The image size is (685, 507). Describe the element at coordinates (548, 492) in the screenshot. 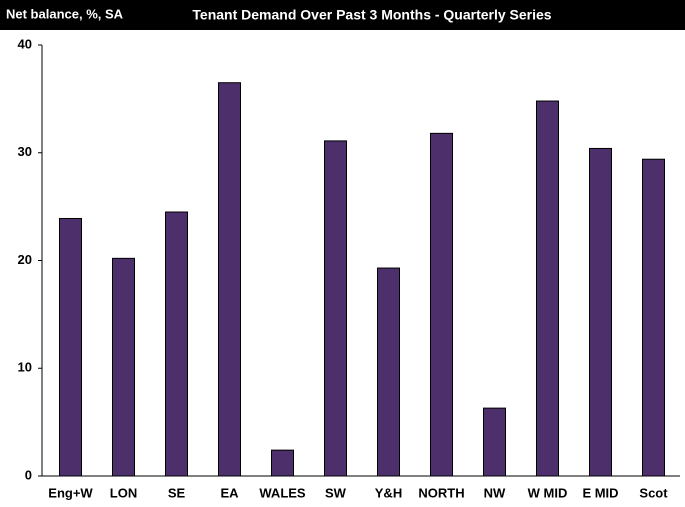

I see `x-tick-label: W MID` at that location.